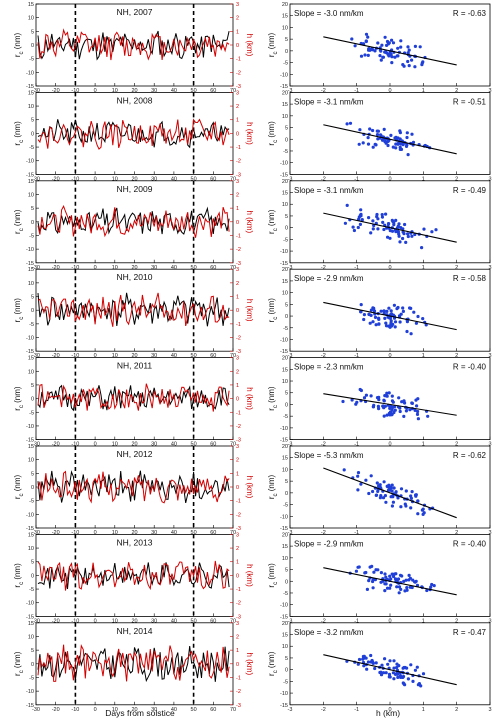 Image resolution: width=500 pixels, height=723 pixels. I want to click on rc-series-line, so click(133, 664).